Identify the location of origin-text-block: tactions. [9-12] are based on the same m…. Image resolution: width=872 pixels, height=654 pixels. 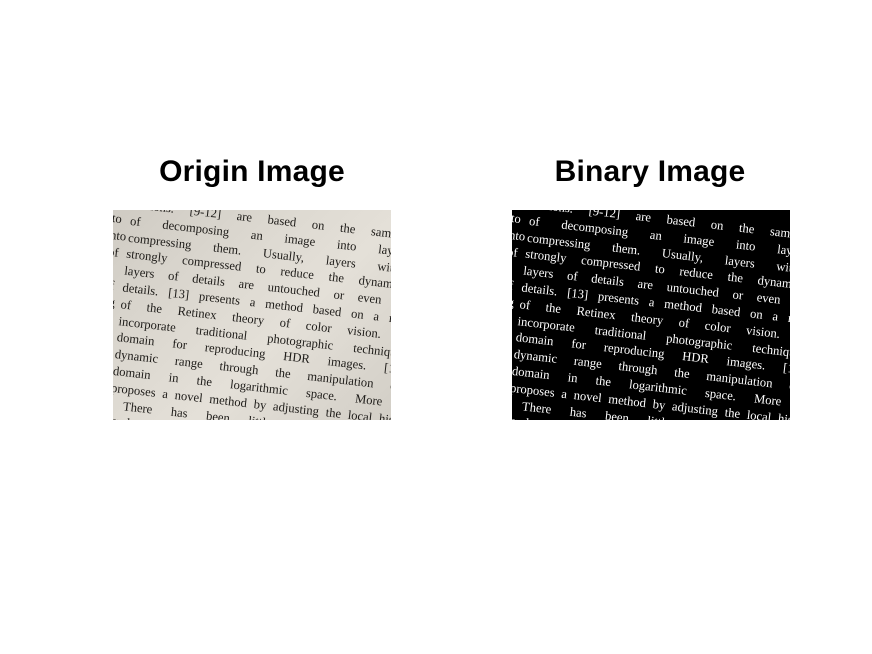
(252, 315).